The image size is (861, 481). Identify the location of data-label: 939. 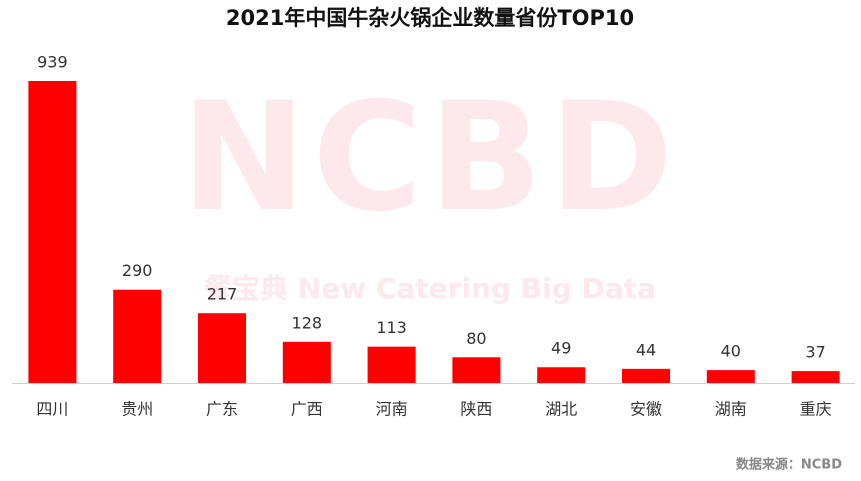
(52, 62).